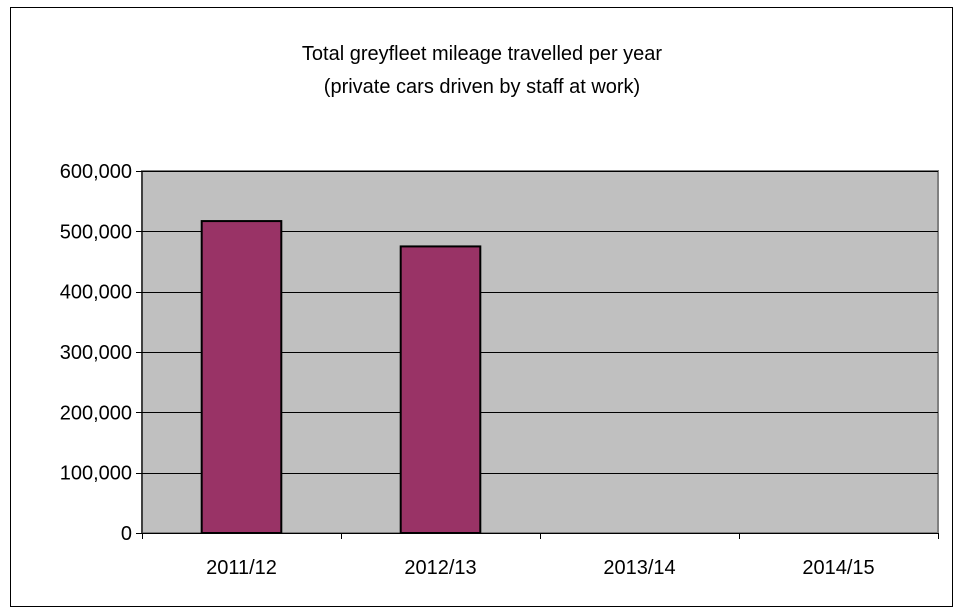  What do you see at coordinates (440, 568) in the screenshot?
I see `x-tick-label: 2012/13` at bounding box center [440, 568].